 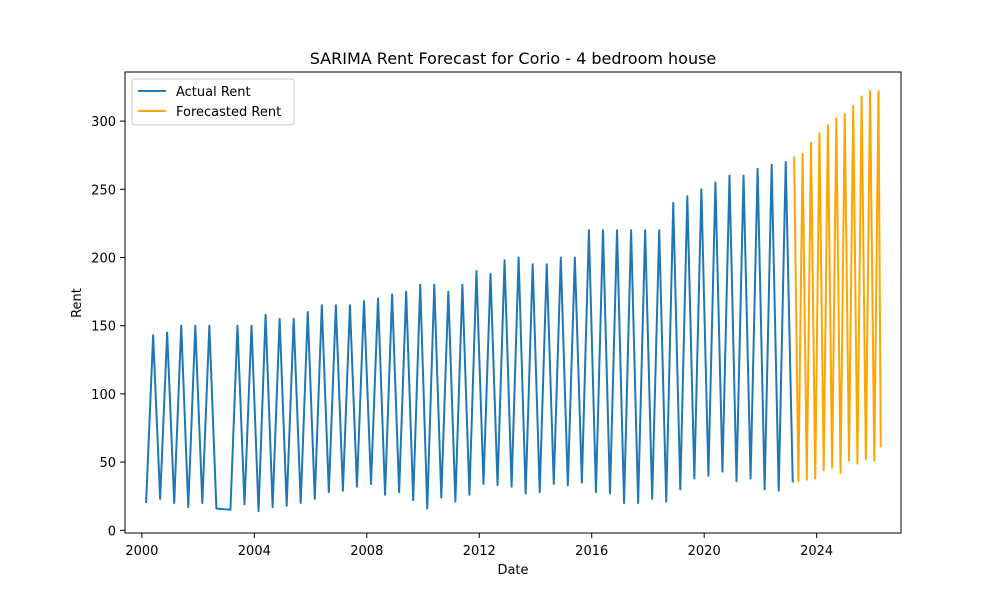 I want to click on x-tick-label: 2000, so click(x=141, y=551).